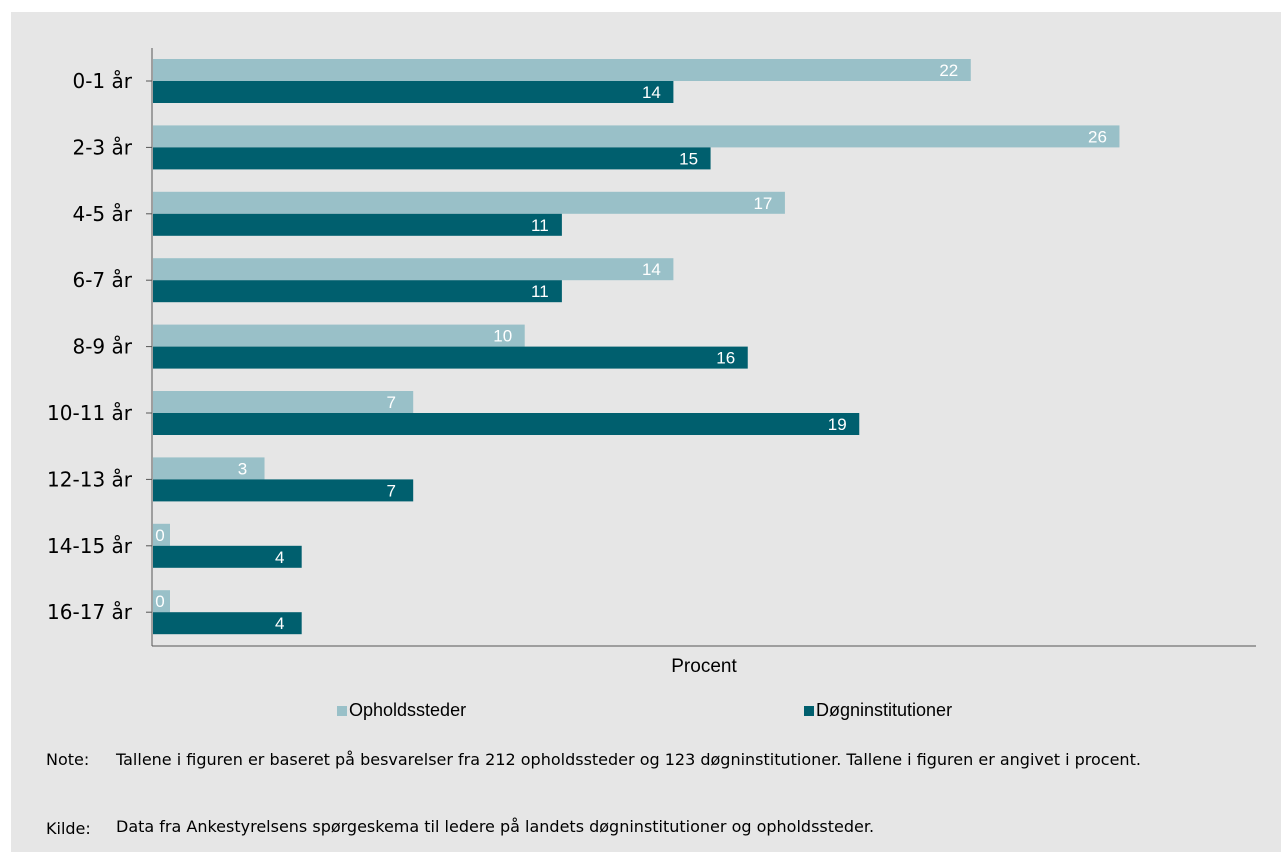 The width and height of the screenshot is (1284, 867). I want to click on data-label: 26, so click(1097, 136).